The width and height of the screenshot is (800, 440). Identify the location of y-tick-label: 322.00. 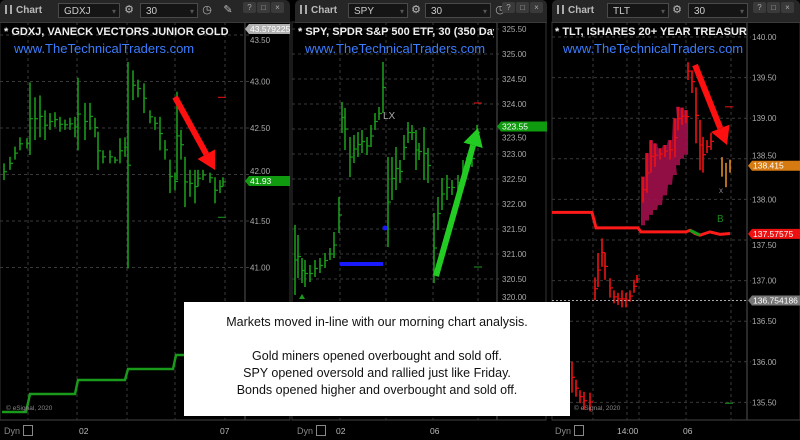
(514, 204).